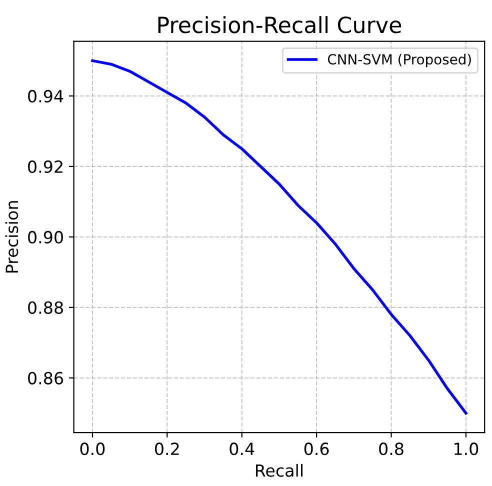 This screenshot has height=486, width=492. What do you see at coordinates (466, 449) in the screenshot?
I see `x-tick-label: 1.0` at bounding box center [466, 449].